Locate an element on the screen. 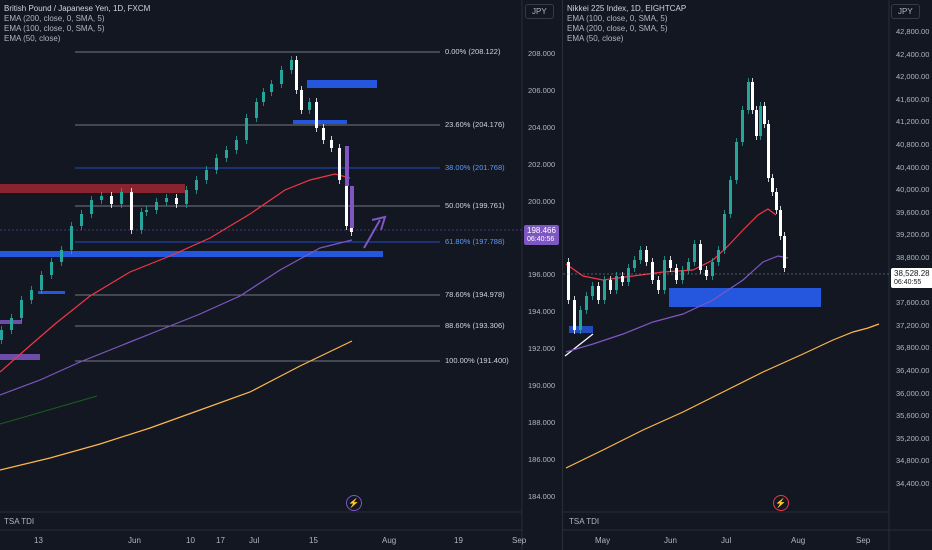 The height and width of the screenshot is (550, 932). left-indicator-label: TSA TDI is located at coordinates (19, 521).